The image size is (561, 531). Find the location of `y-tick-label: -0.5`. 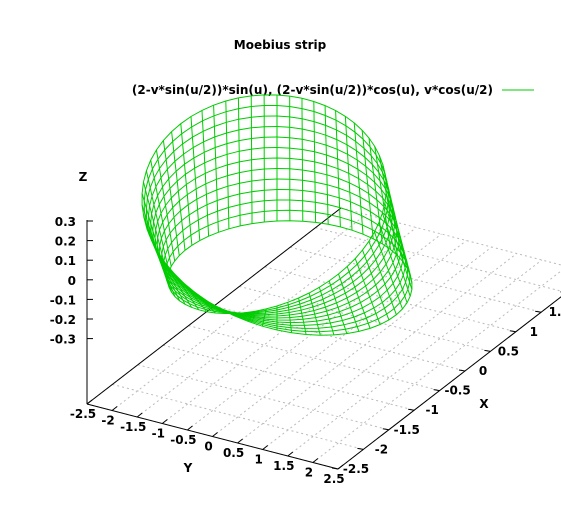

y-tick-label: -0.5 is located at coordinates (183, 440).